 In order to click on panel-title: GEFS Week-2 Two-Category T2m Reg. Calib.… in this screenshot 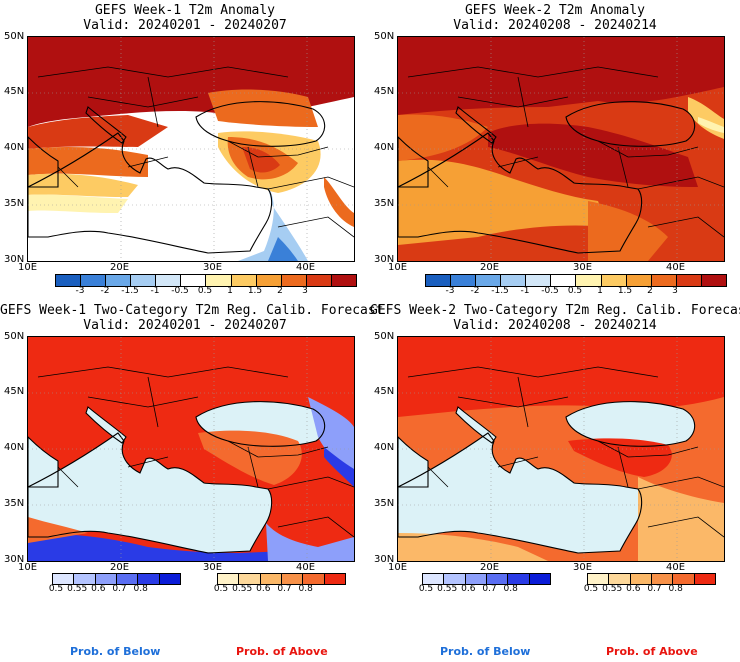, I will do `click(555, 310)`.